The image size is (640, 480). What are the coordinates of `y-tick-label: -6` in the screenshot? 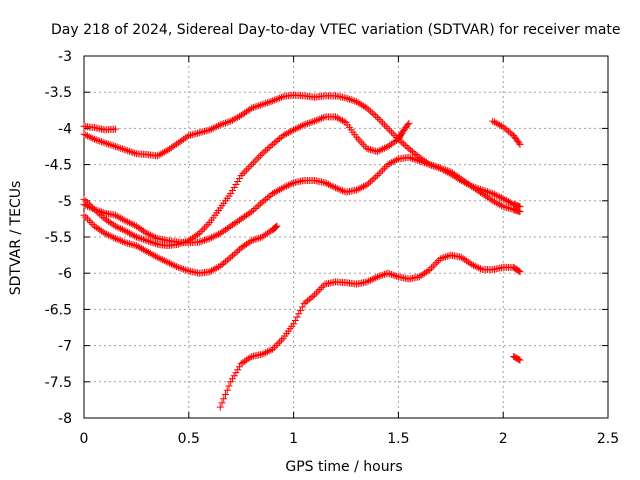 It's located at (65, 274).